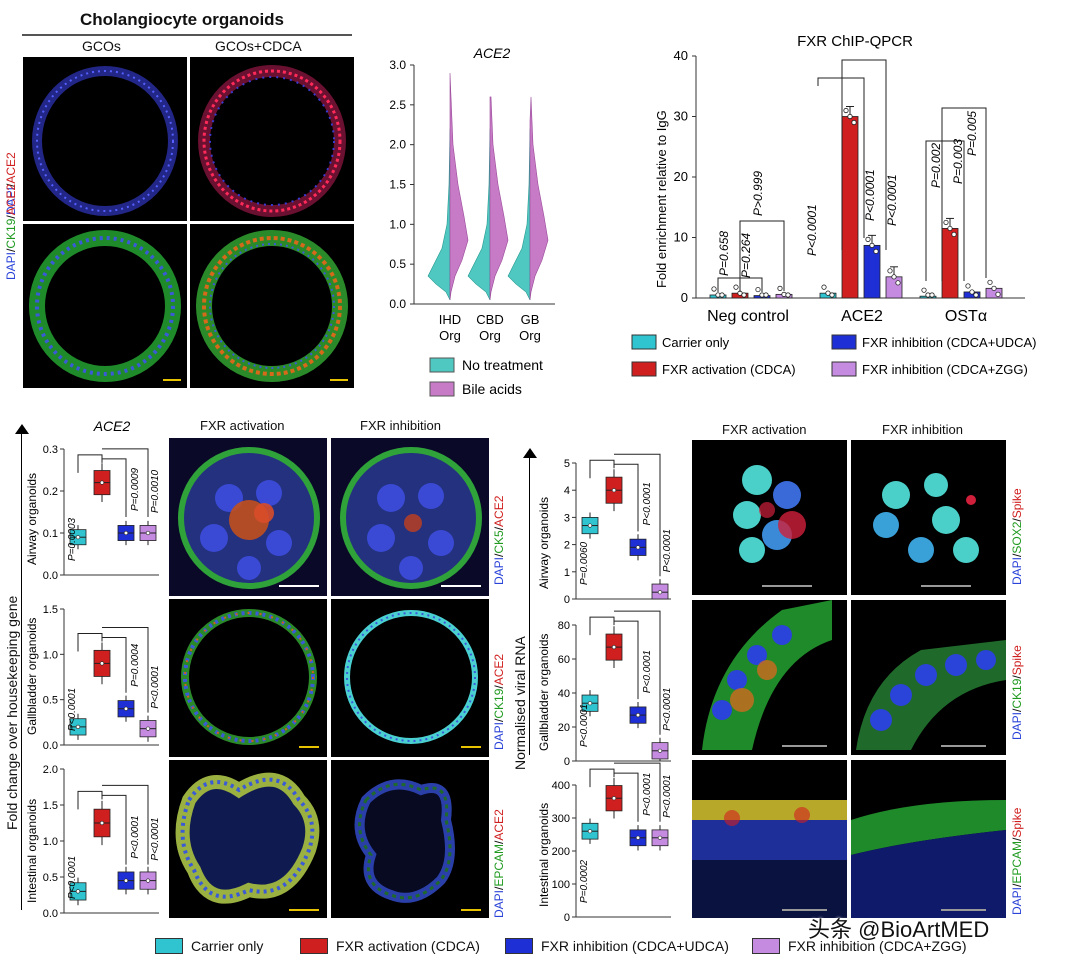  Describe the element at coordinates (499, 701) in the screenshot. I see `bl-stain-gallbladder: DAPI/CK19/ACE2` at that location.